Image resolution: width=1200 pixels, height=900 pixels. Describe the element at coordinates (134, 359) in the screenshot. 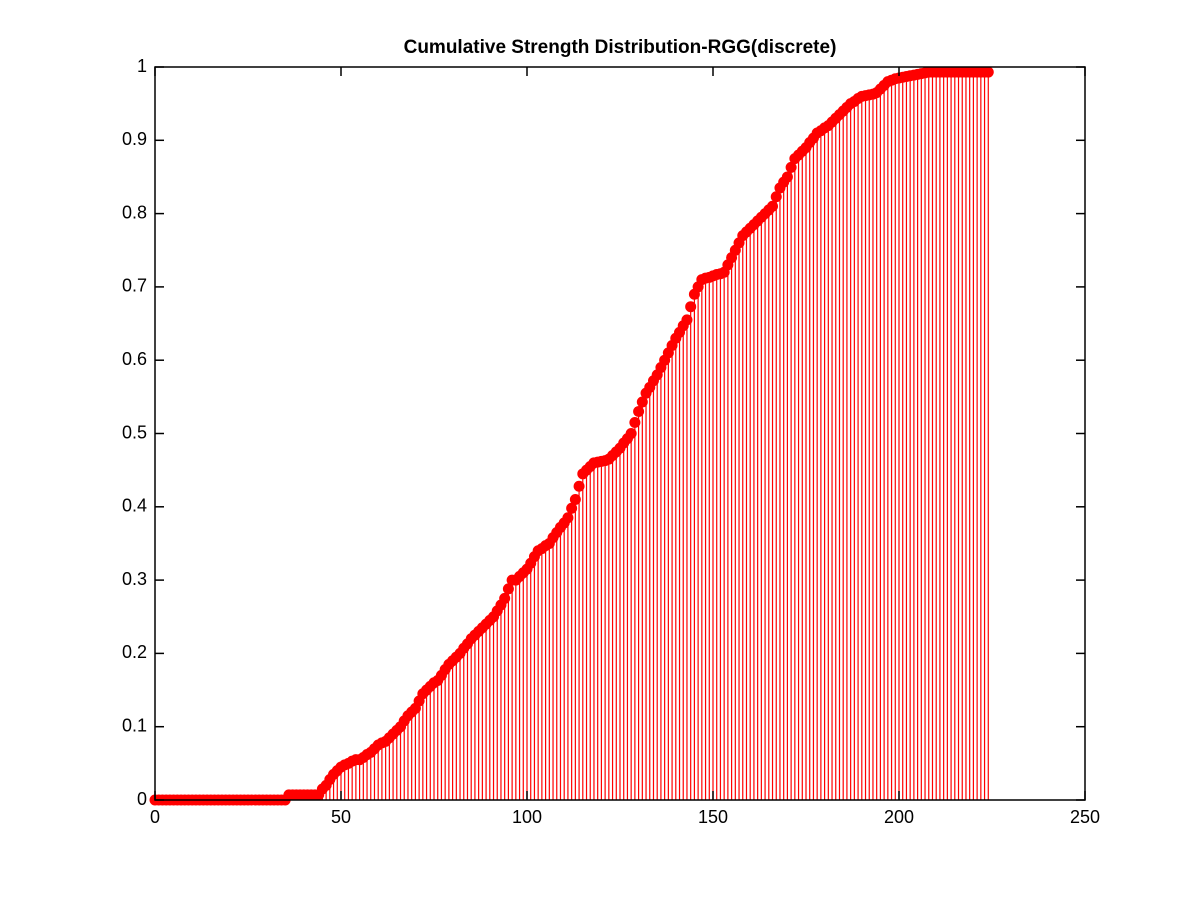

I see `y-tick-label: 0.6` at that location.